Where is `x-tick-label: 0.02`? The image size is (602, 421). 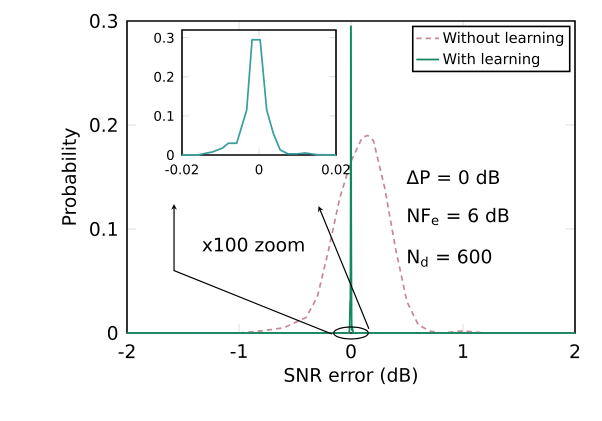 x-tick-label: 0.02 is located at coordinates (336, 169).